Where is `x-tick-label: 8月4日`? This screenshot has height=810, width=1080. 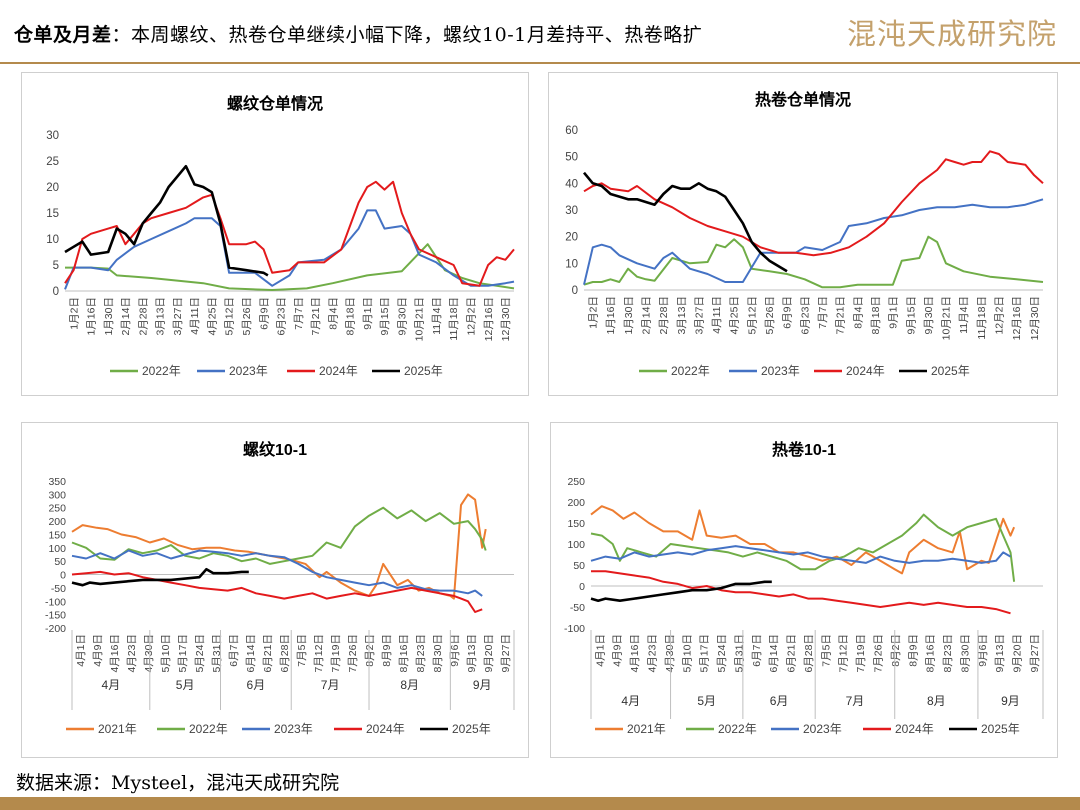 x-tick-label: 8月4日 is located at coordinates (858, 312).